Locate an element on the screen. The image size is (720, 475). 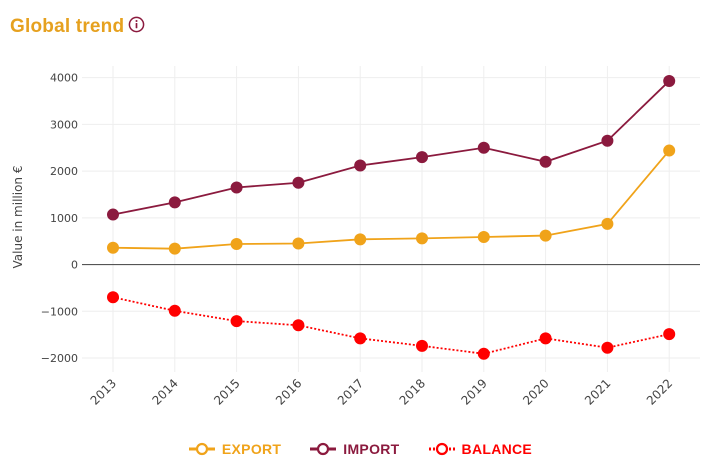
legend-item-import: IMPORT is located at coordinates (354, 449).